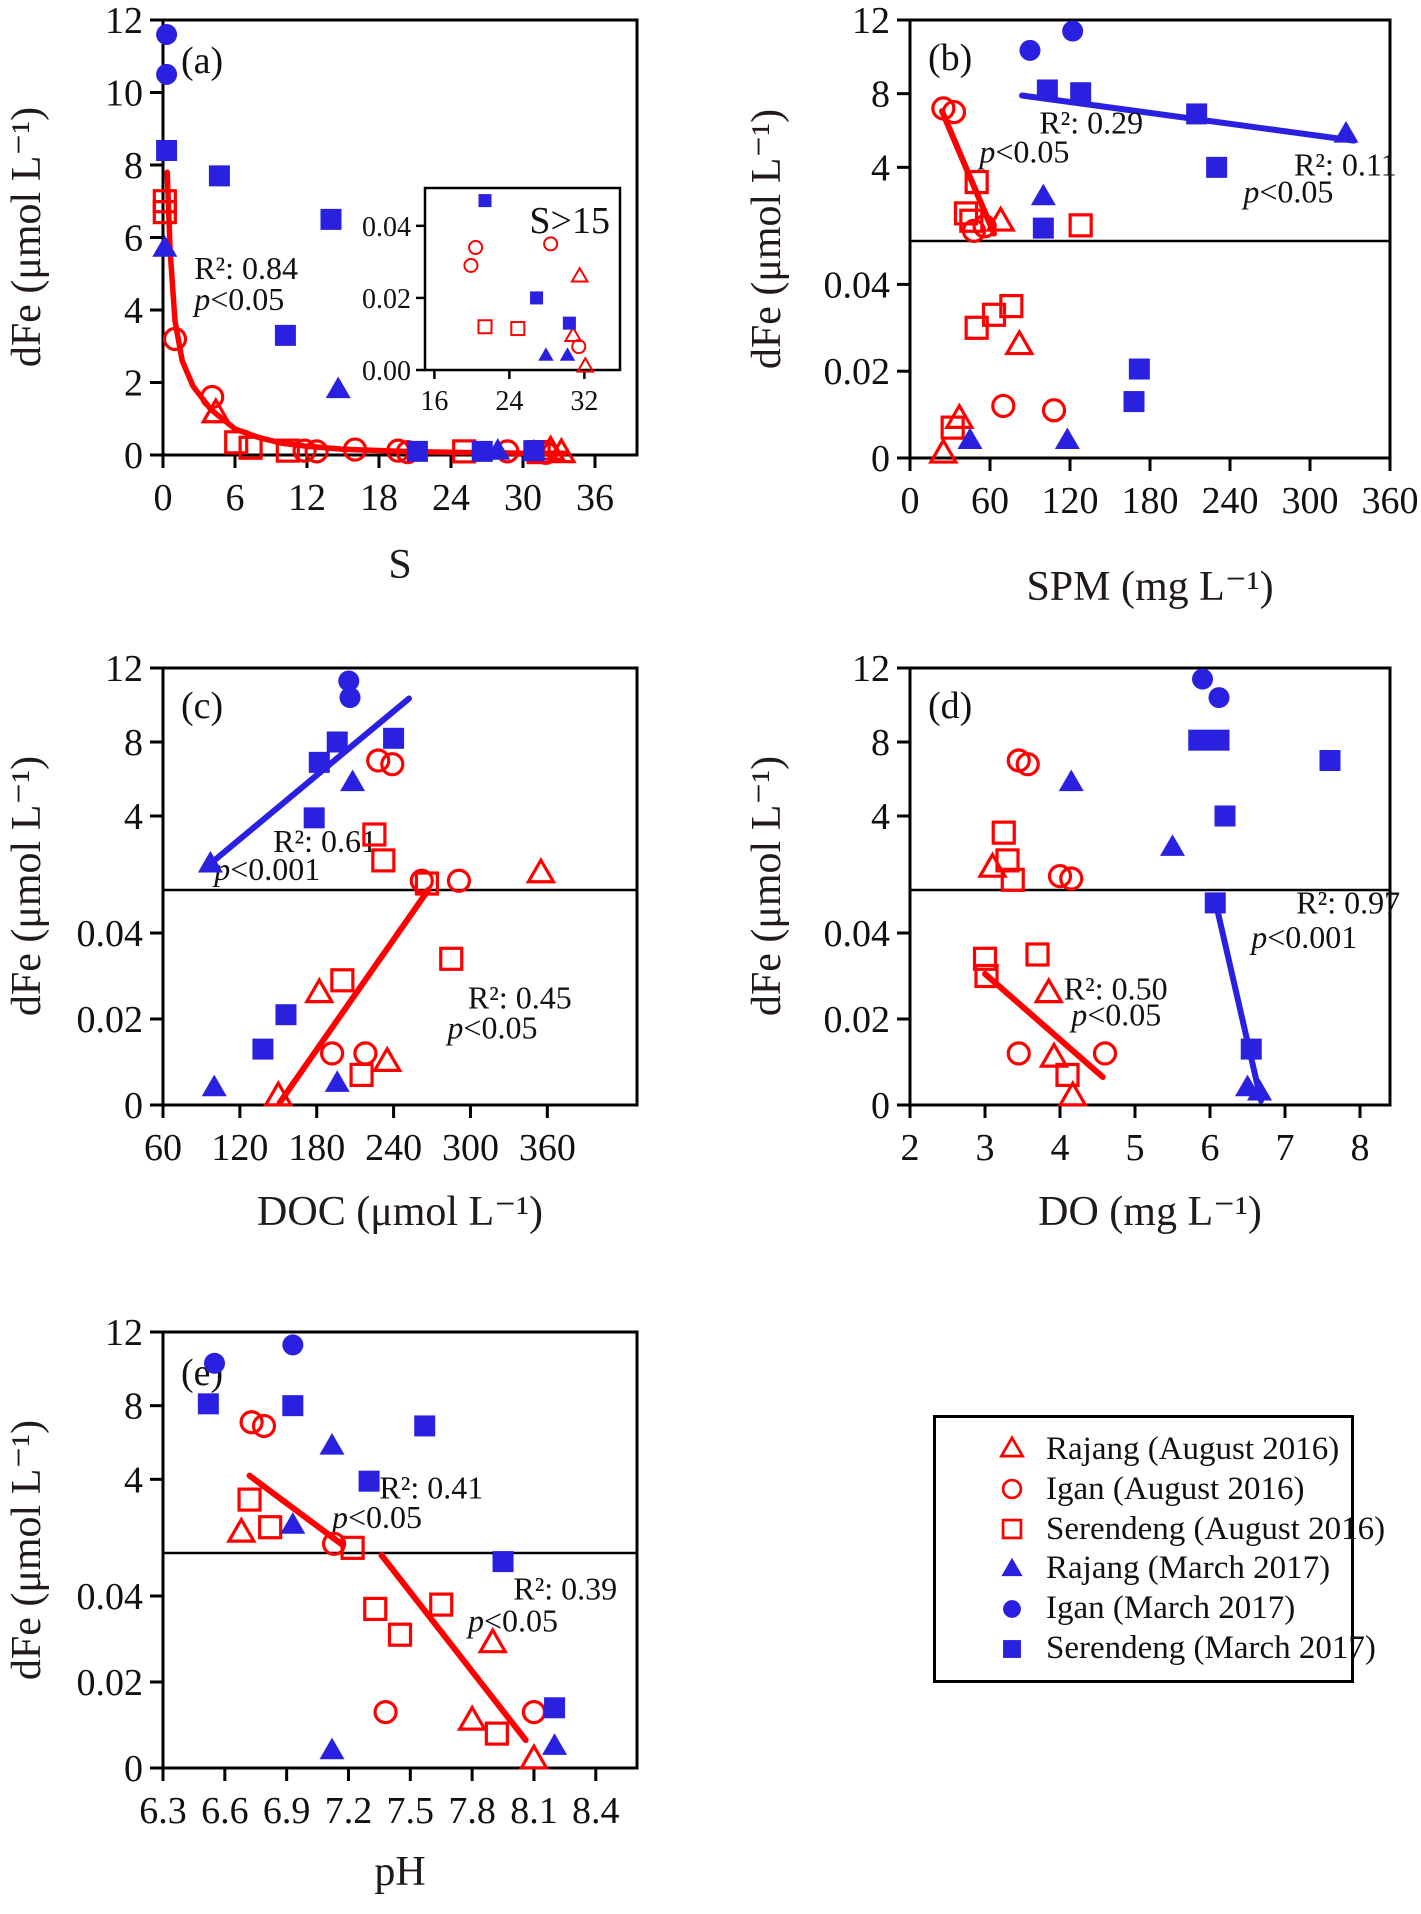 The image size is (1421, 1914). I want to click on inset-y-tick-label: 0.04, so click(386, 227).